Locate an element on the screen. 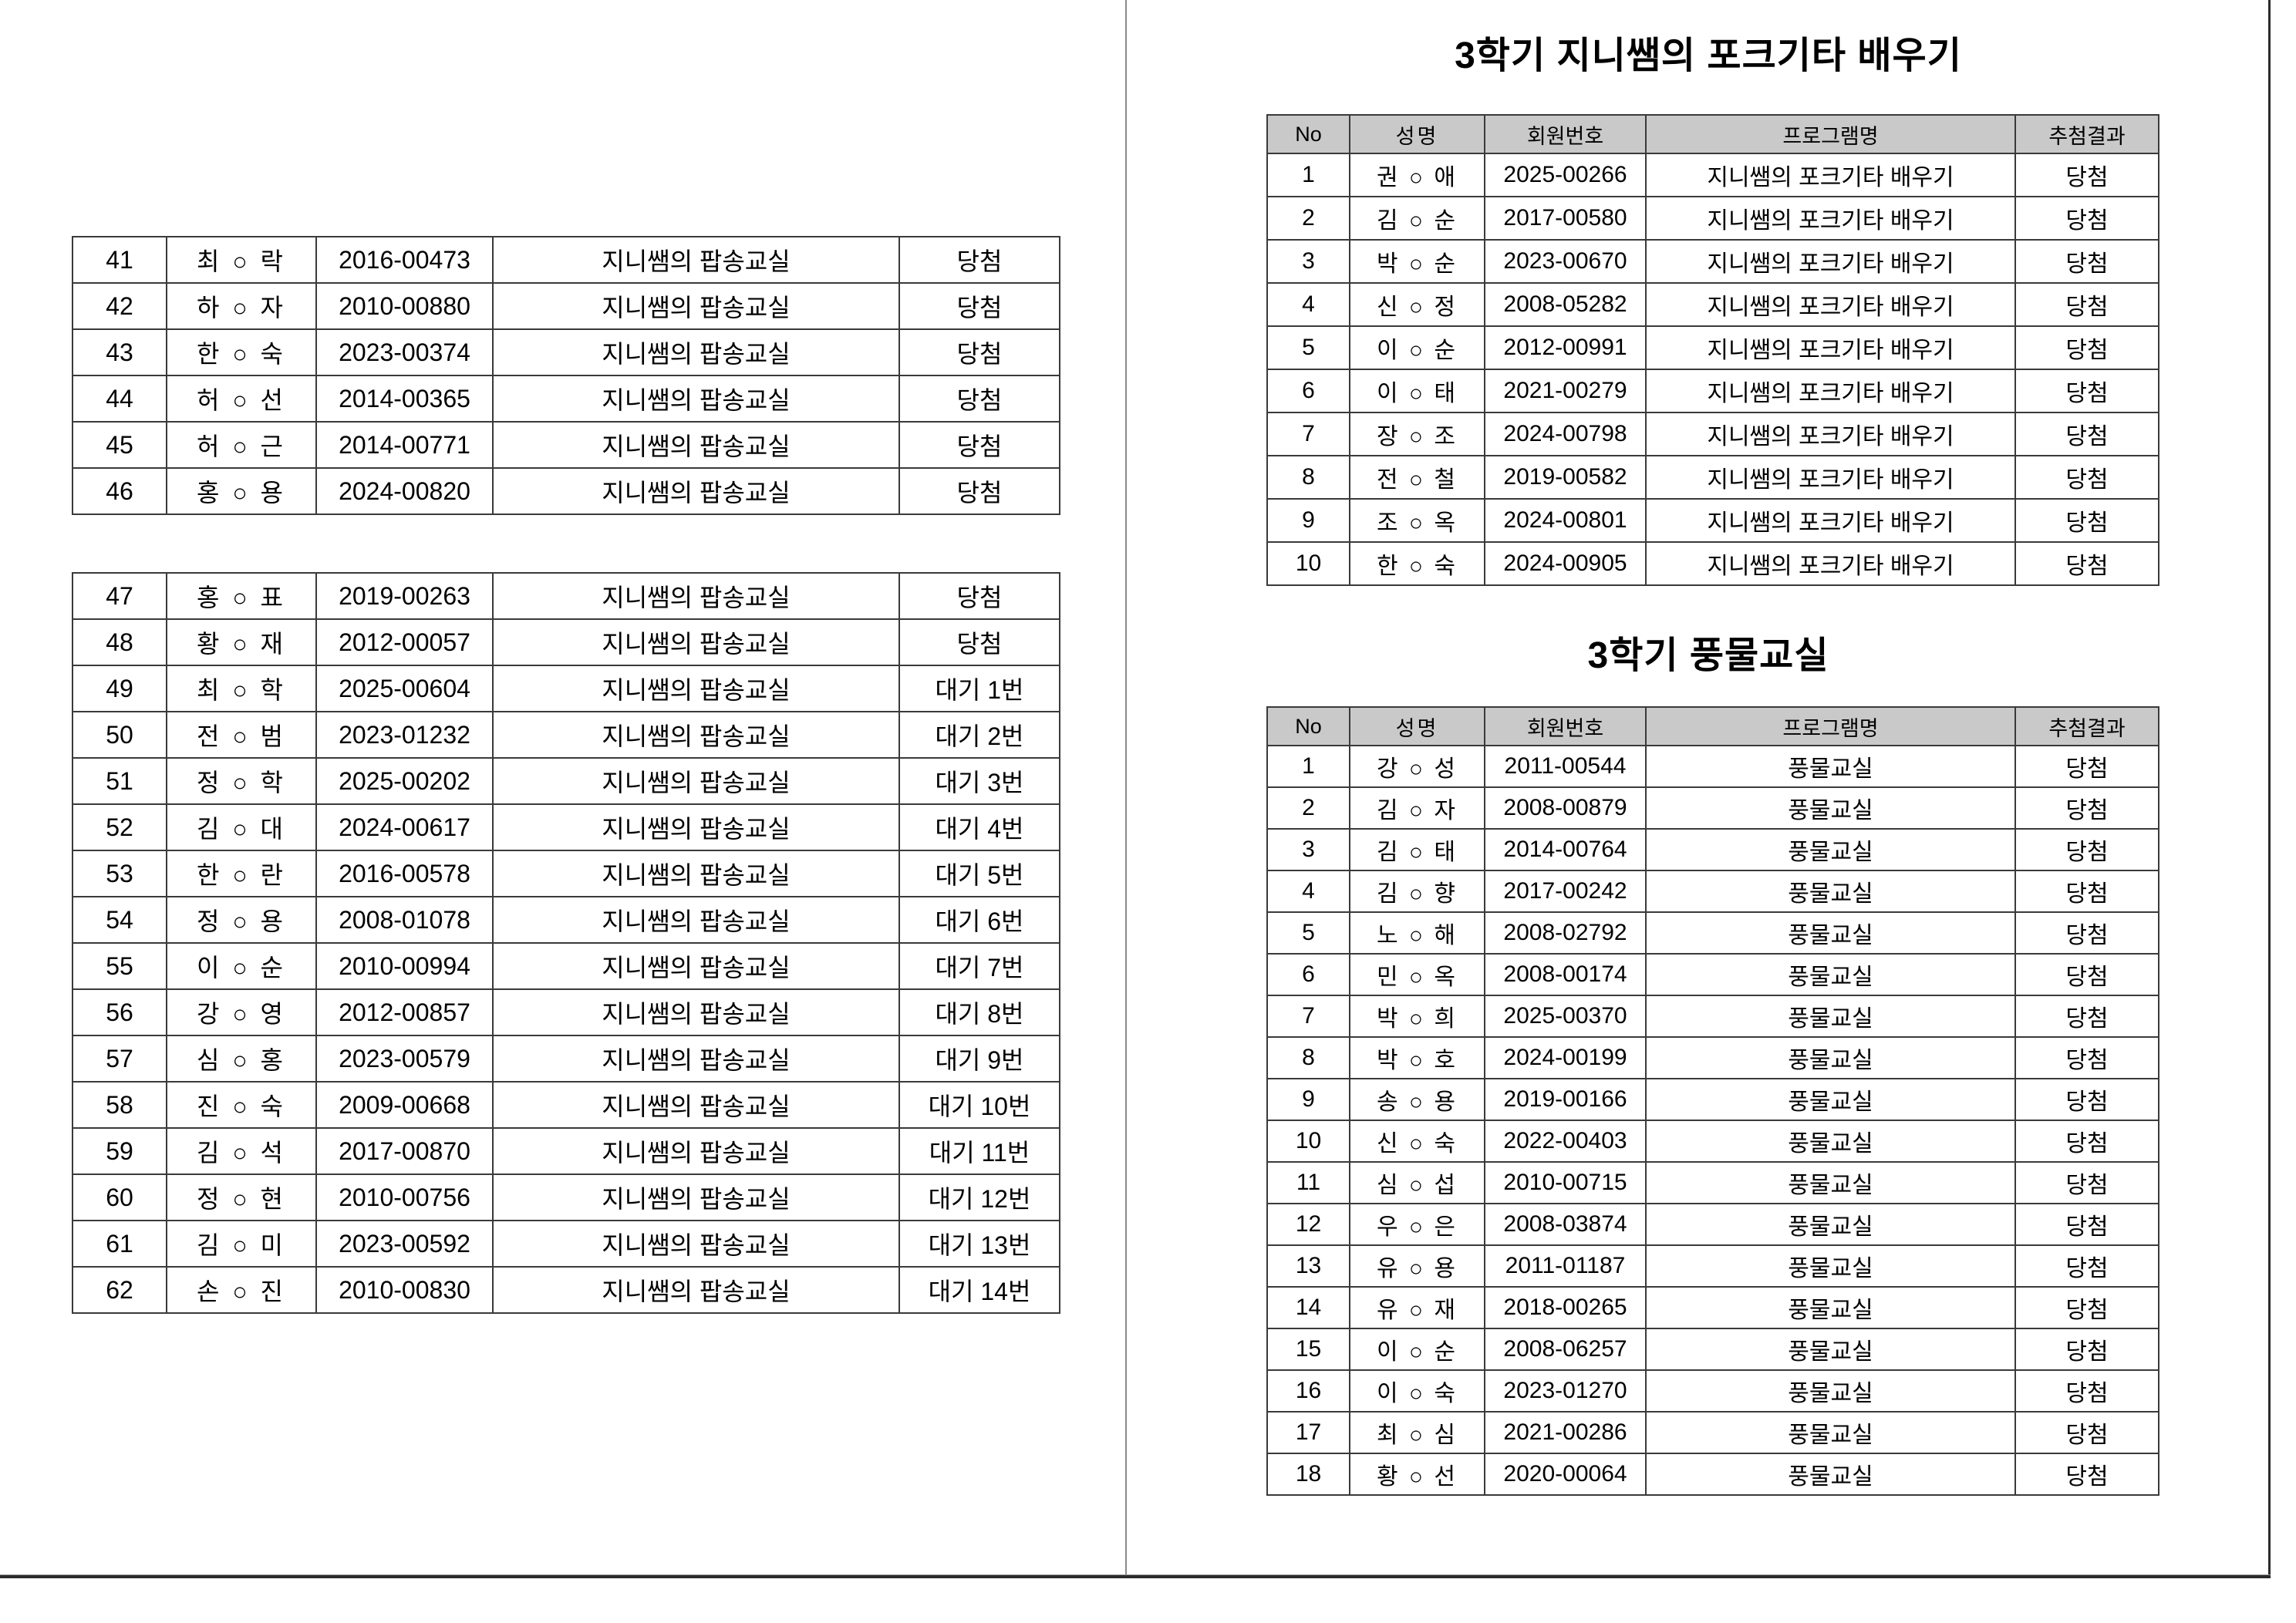 This screenshot has height=1623, width=2296. cell-no: 3 is located at coordinates (1308, 849).